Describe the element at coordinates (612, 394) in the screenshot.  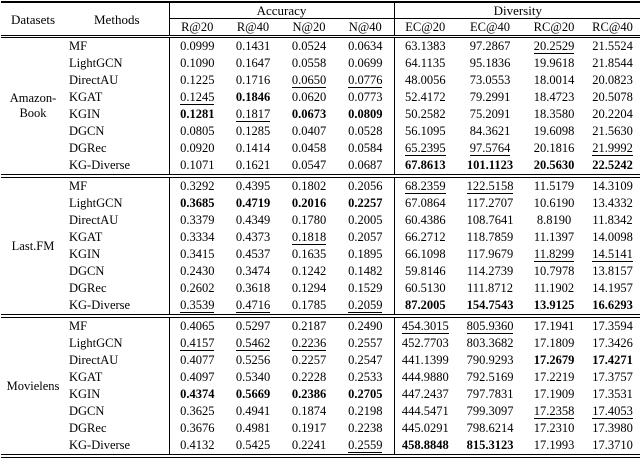
I see `metric-value-text: 17.3531` at that location.